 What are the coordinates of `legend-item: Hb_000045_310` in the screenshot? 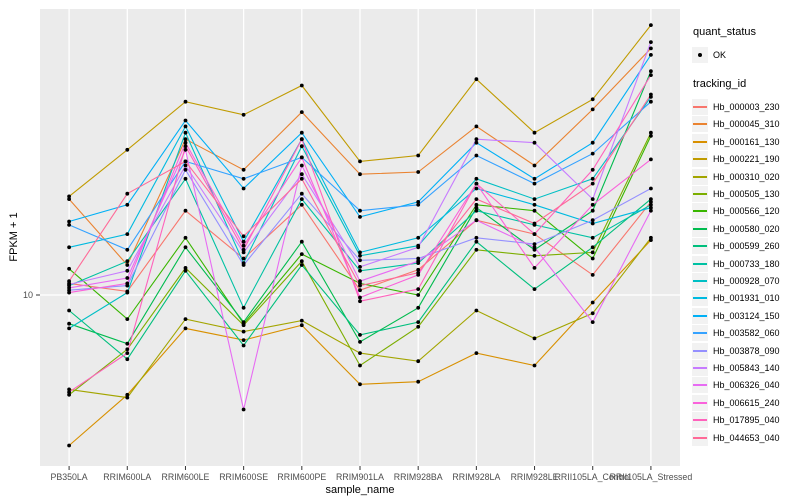 It's located at (745, 124).